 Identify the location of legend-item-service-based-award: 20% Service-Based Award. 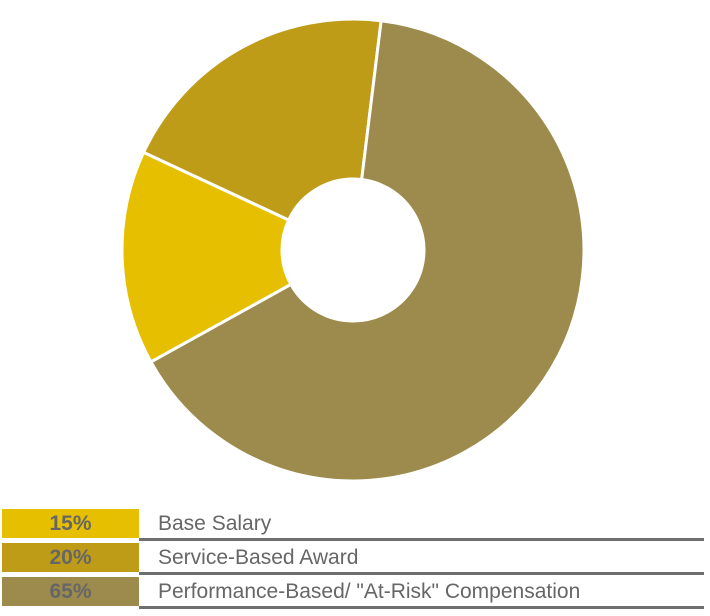
(352, 558).